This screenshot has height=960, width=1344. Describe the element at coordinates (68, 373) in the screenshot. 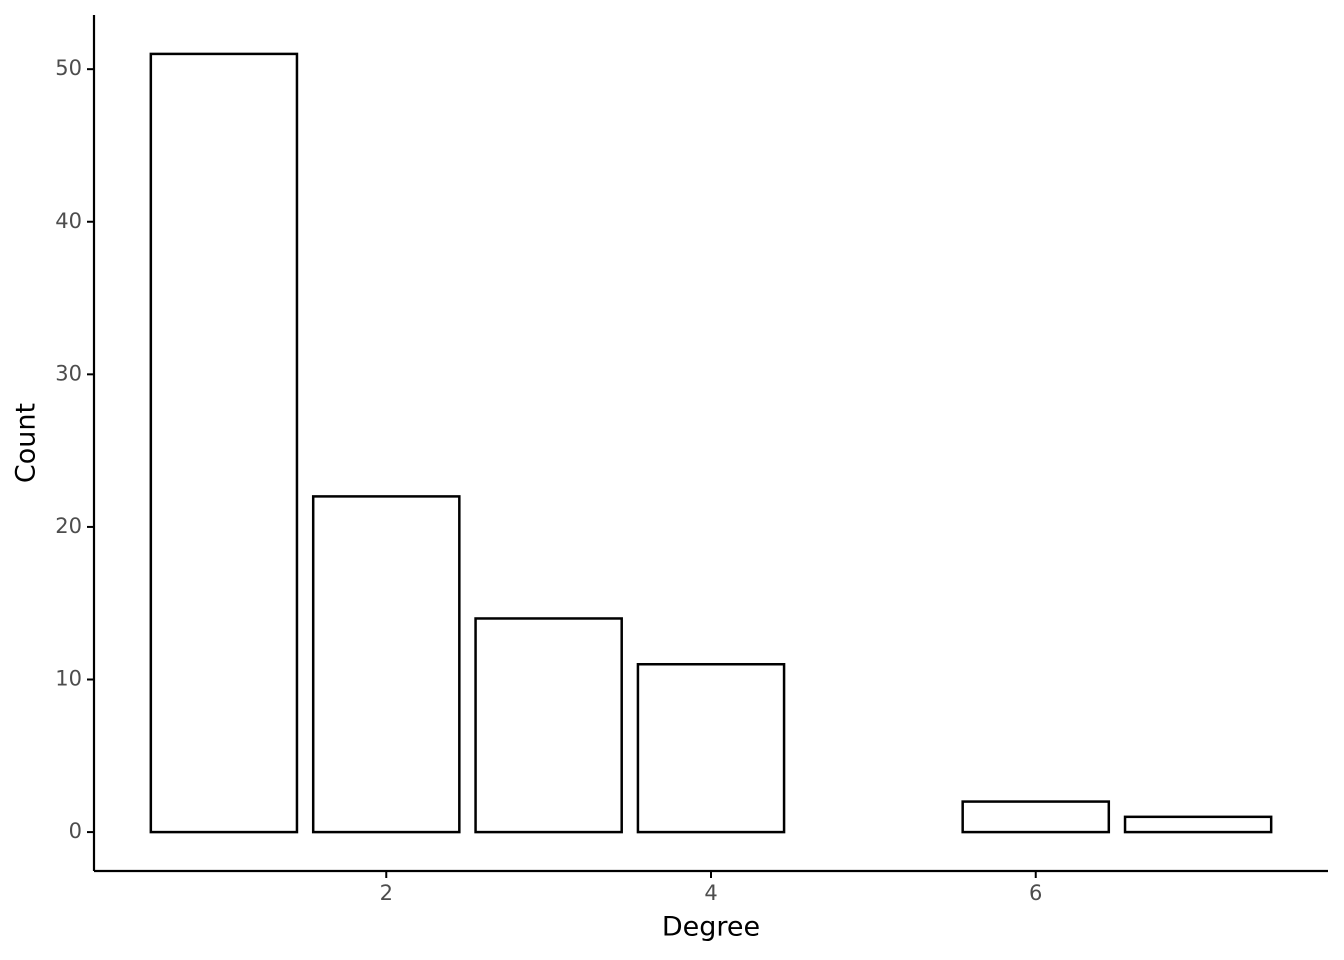

I see `y-tick-label: 30` at that location.